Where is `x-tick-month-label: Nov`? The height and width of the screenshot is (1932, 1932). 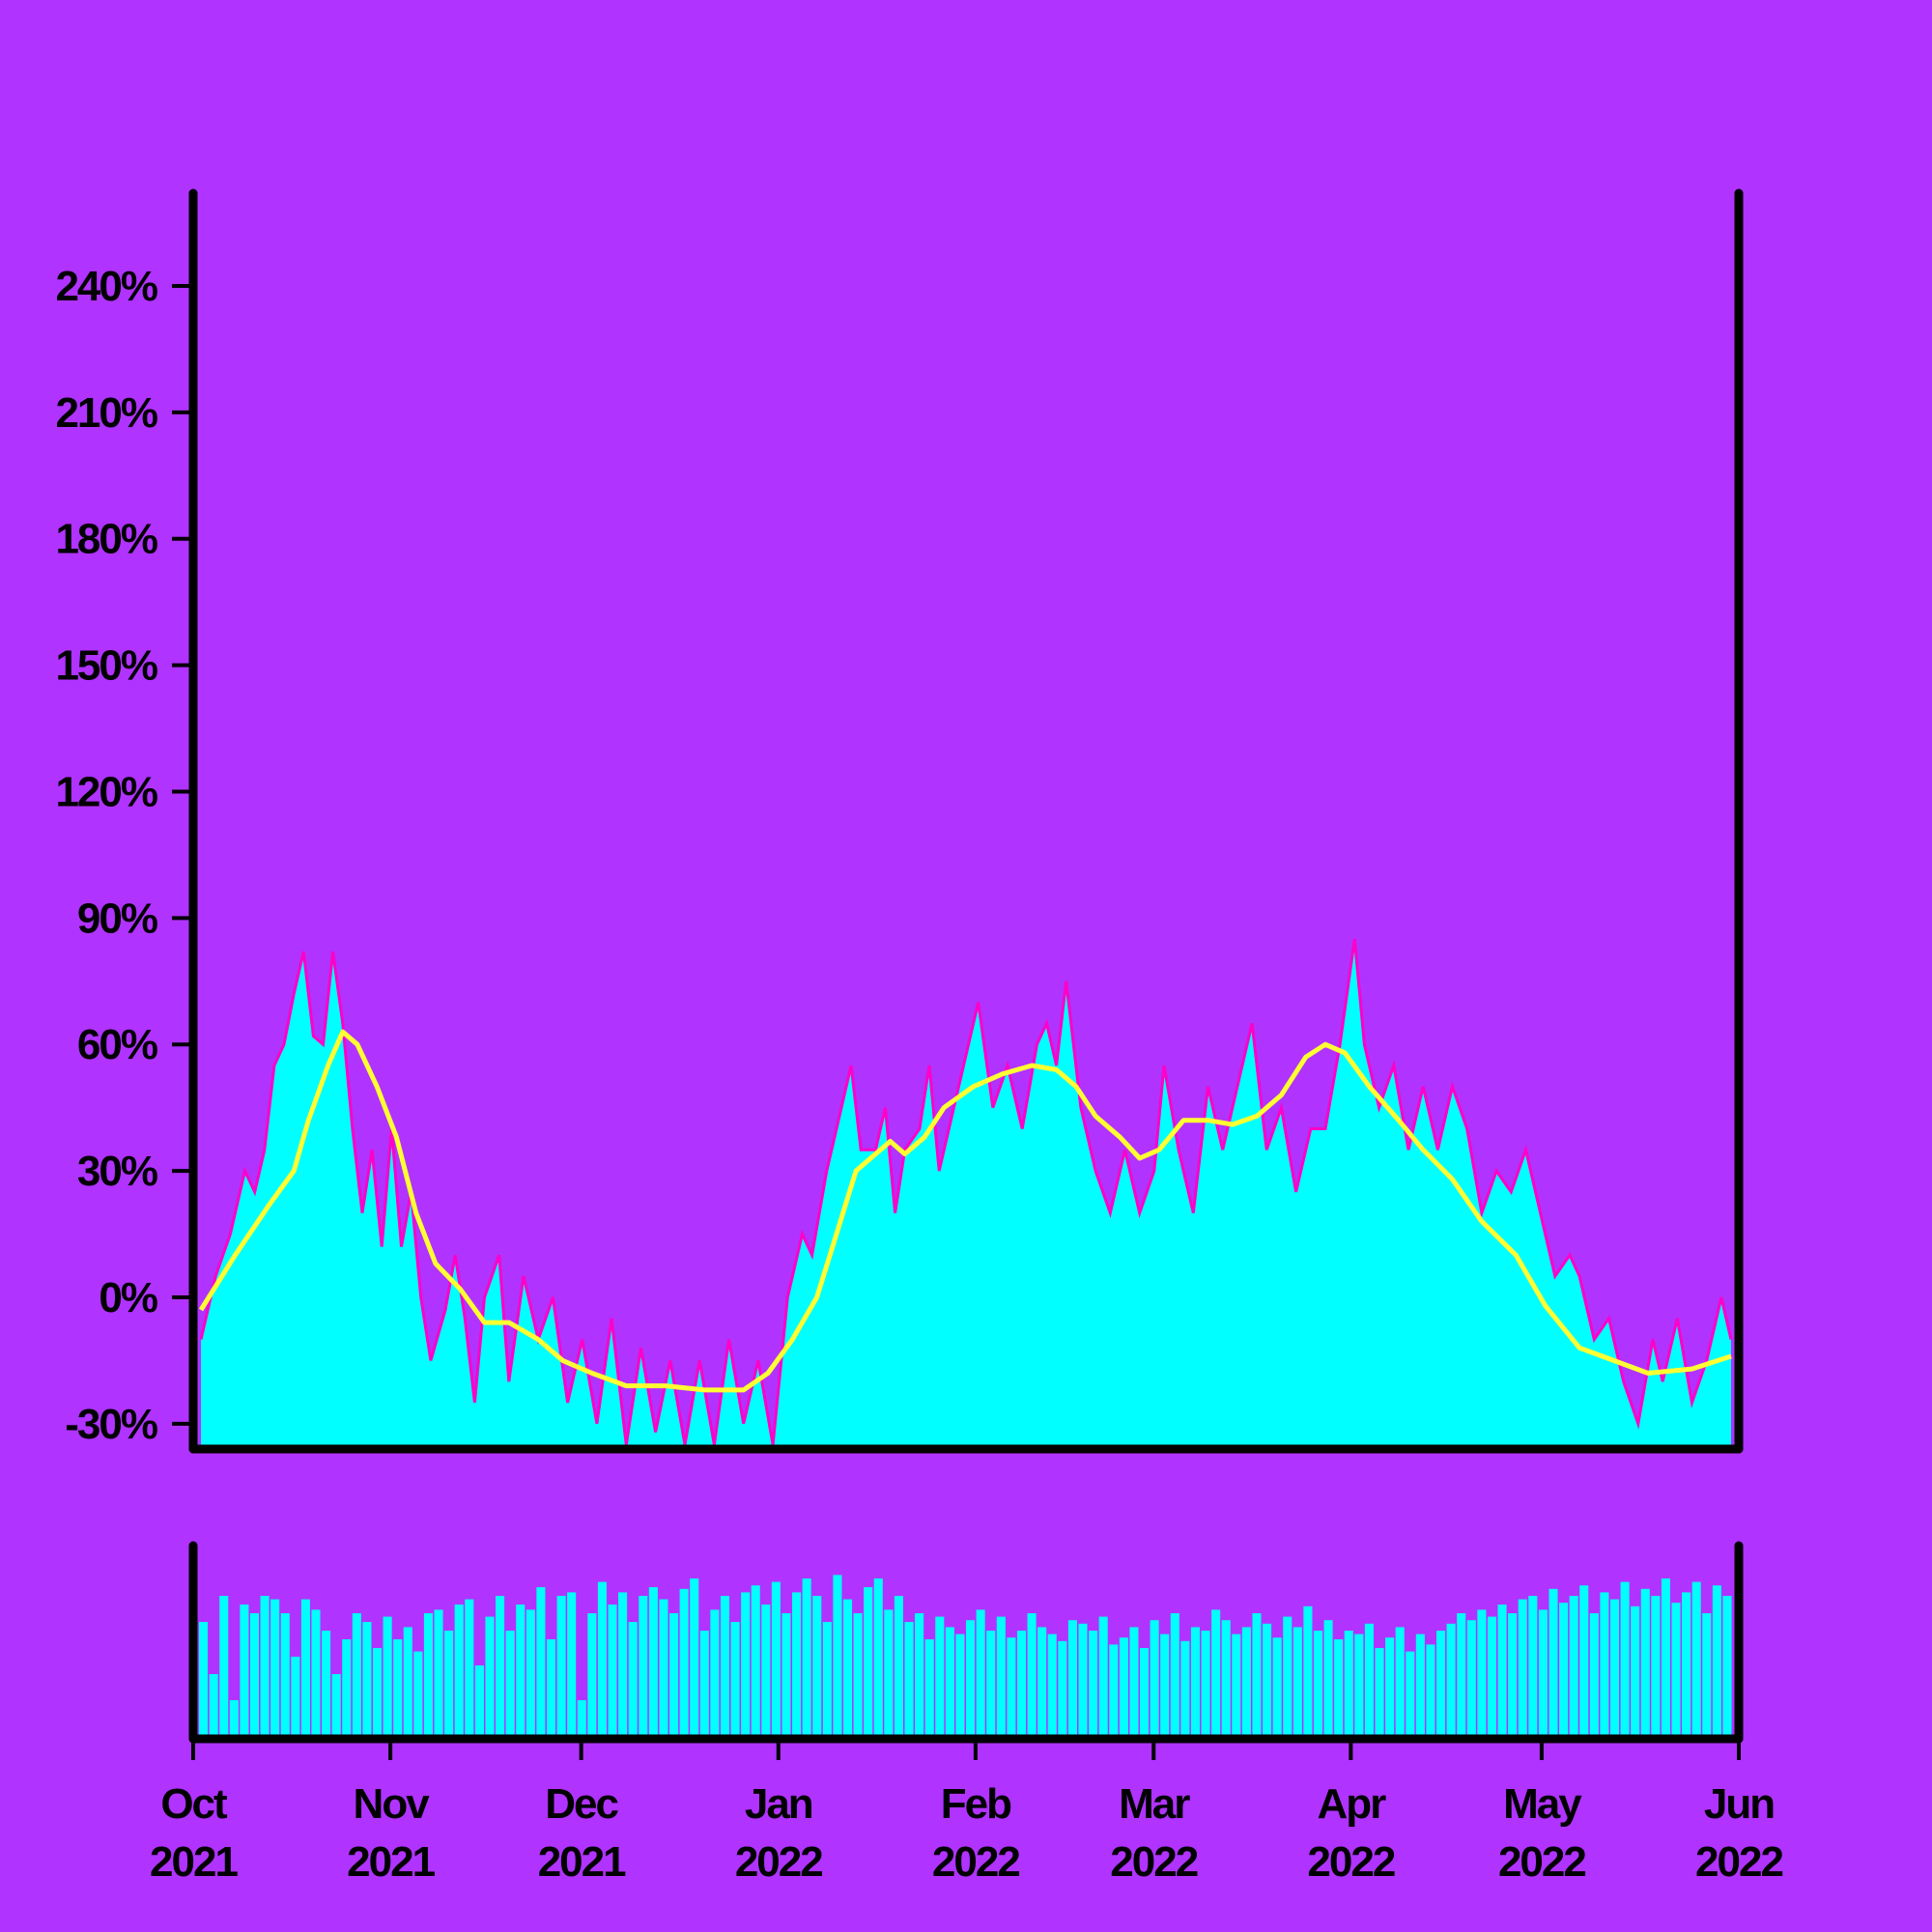
x-tick-month-label: Nov is located at coordinates (392, 1804).